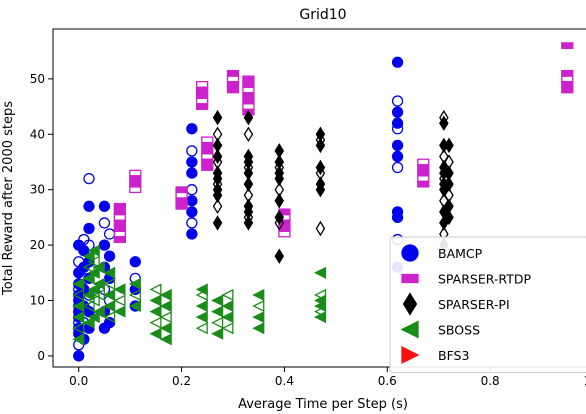 The width and height of the screenshot is (586, 414). I want to click on x-tick-label: 0.0, so click(78, 381).